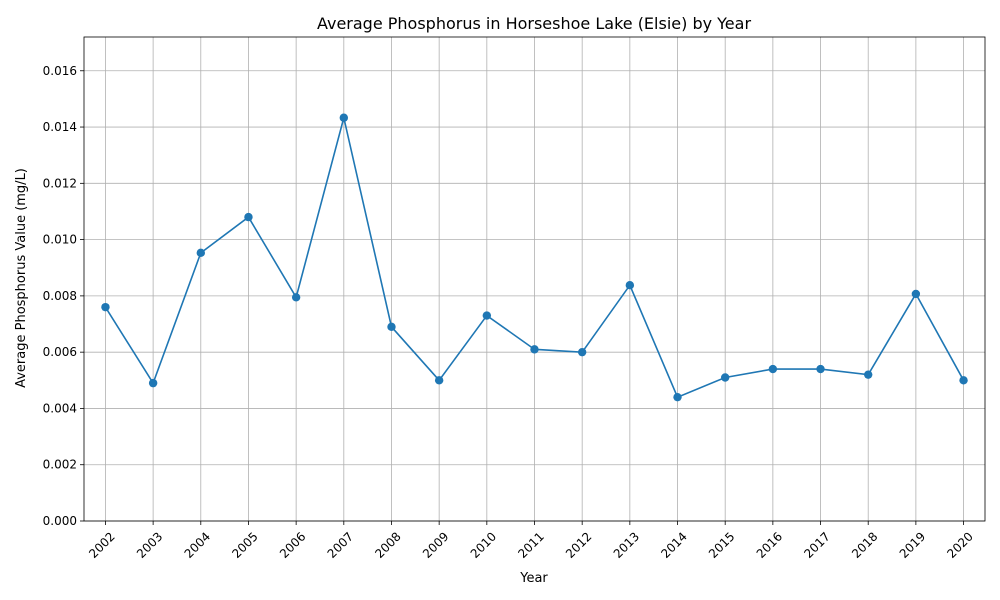 This screenshot has height=600, width=1000. I want to click on y-tick-label: 0.014, so click(60, 127).